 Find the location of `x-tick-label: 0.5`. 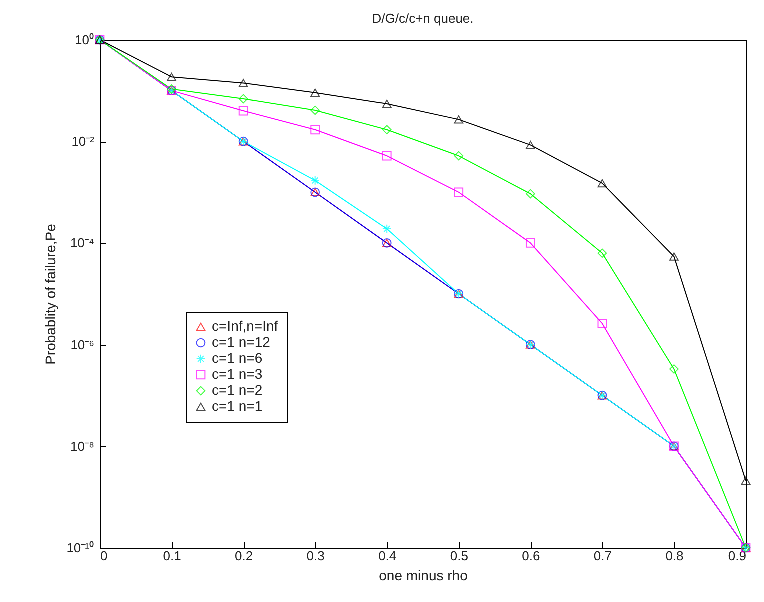

x-tick-label: 0.5 is located at coordinates (459, 556).